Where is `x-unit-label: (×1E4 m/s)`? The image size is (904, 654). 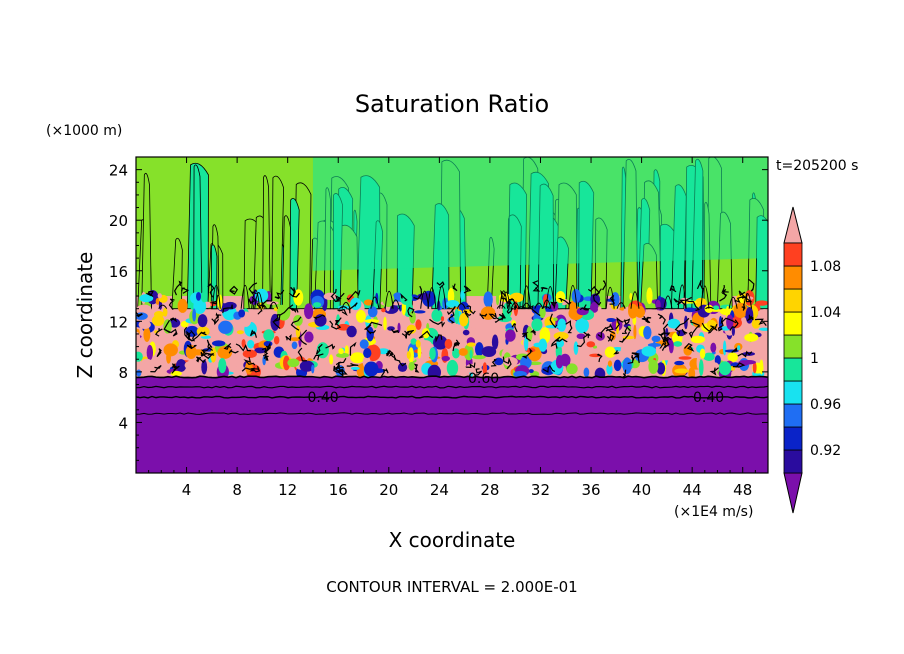 x-unit-label: (×1E4 m/s) is located at coordinates (713, 512).